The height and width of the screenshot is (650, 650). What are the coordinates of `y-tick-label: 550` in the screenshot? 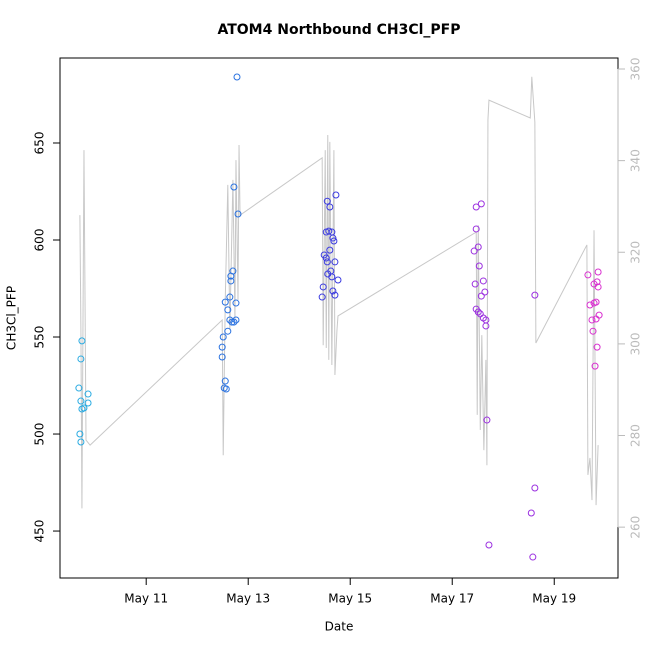 It's located at (40, 337).